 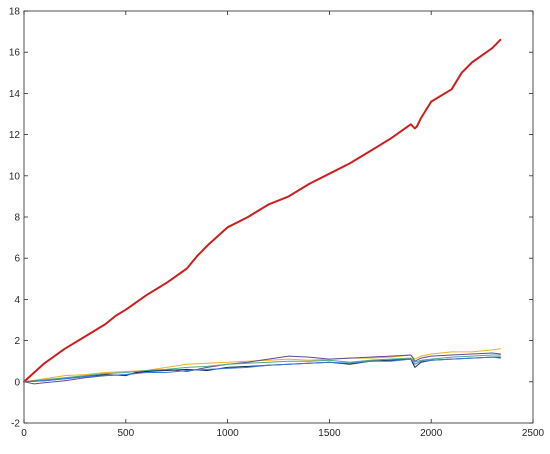 What do you see at coordinates (125, 433) in the screenshot?
I see `x-tick-label: 500` at bounding box center [125, 433].